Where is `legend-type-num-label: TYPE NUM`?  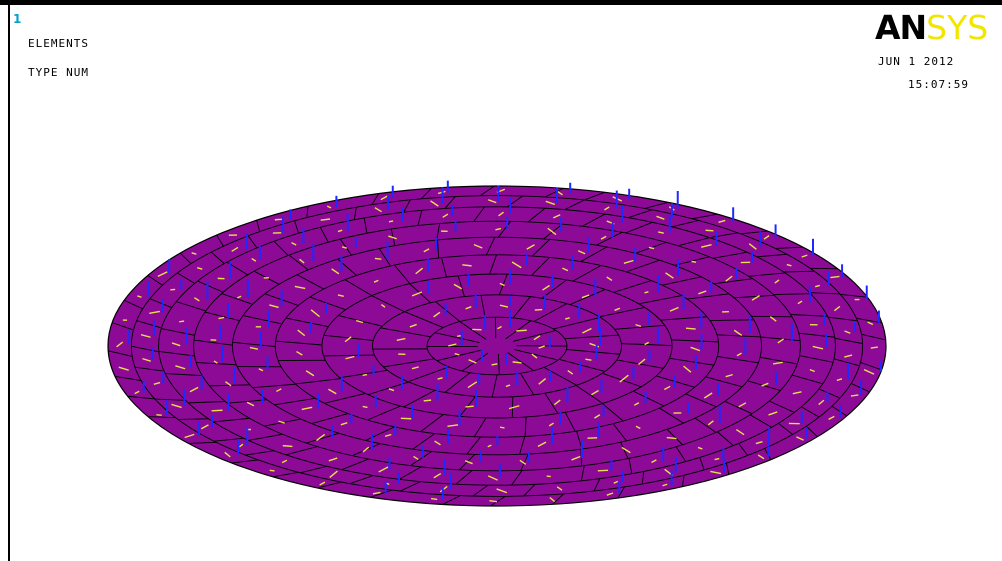 legend-type-num-label: TYPE NUM is located at coordinates (58, 72).